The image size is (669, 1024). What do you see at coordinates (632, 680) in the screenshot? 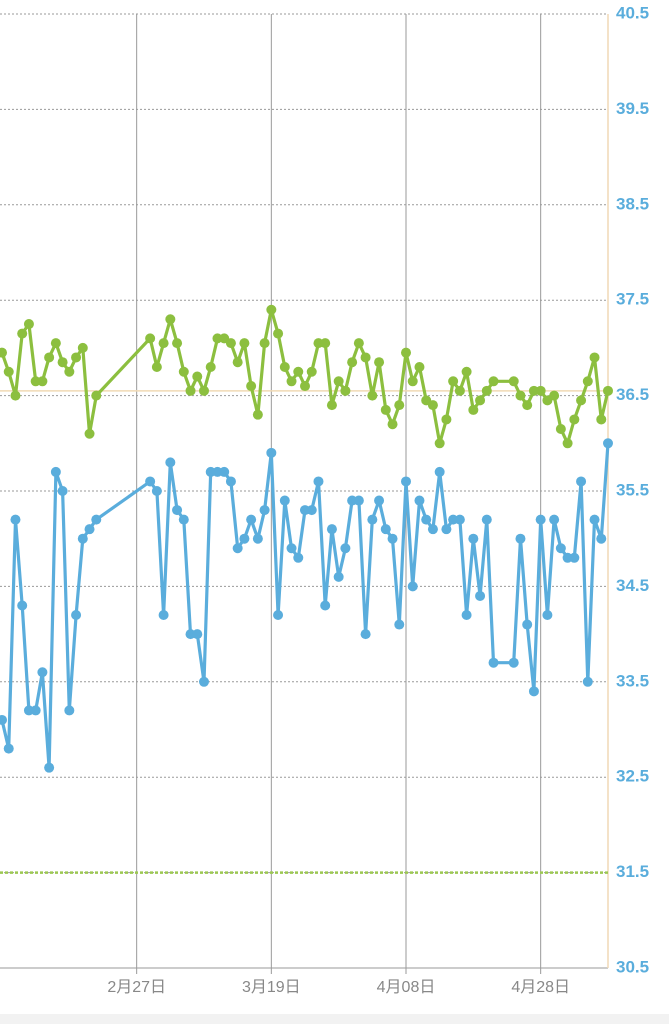
I see `y-tick-label: 33.5` at bounding box center [632, 680].